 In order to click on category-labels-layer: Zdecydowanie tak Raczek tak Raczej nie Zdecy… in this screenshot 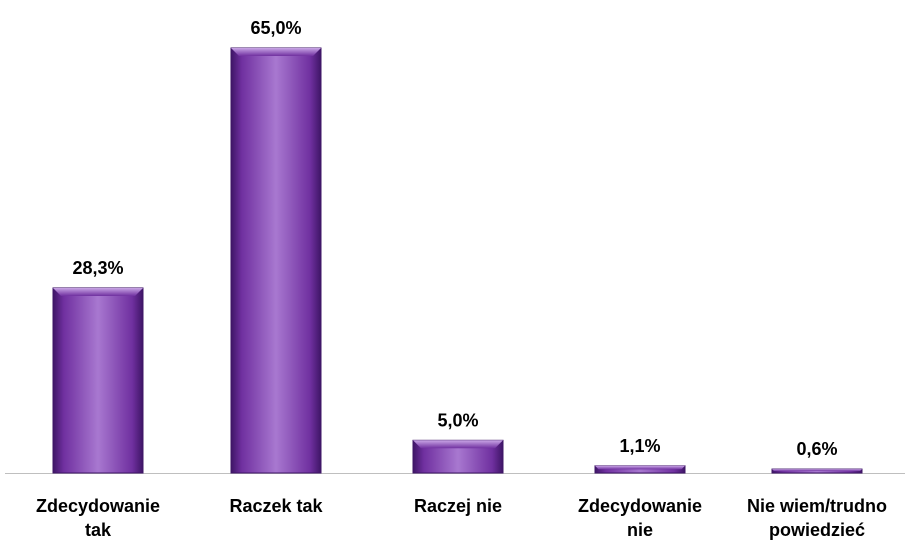, I will do `click(461, 518)`.